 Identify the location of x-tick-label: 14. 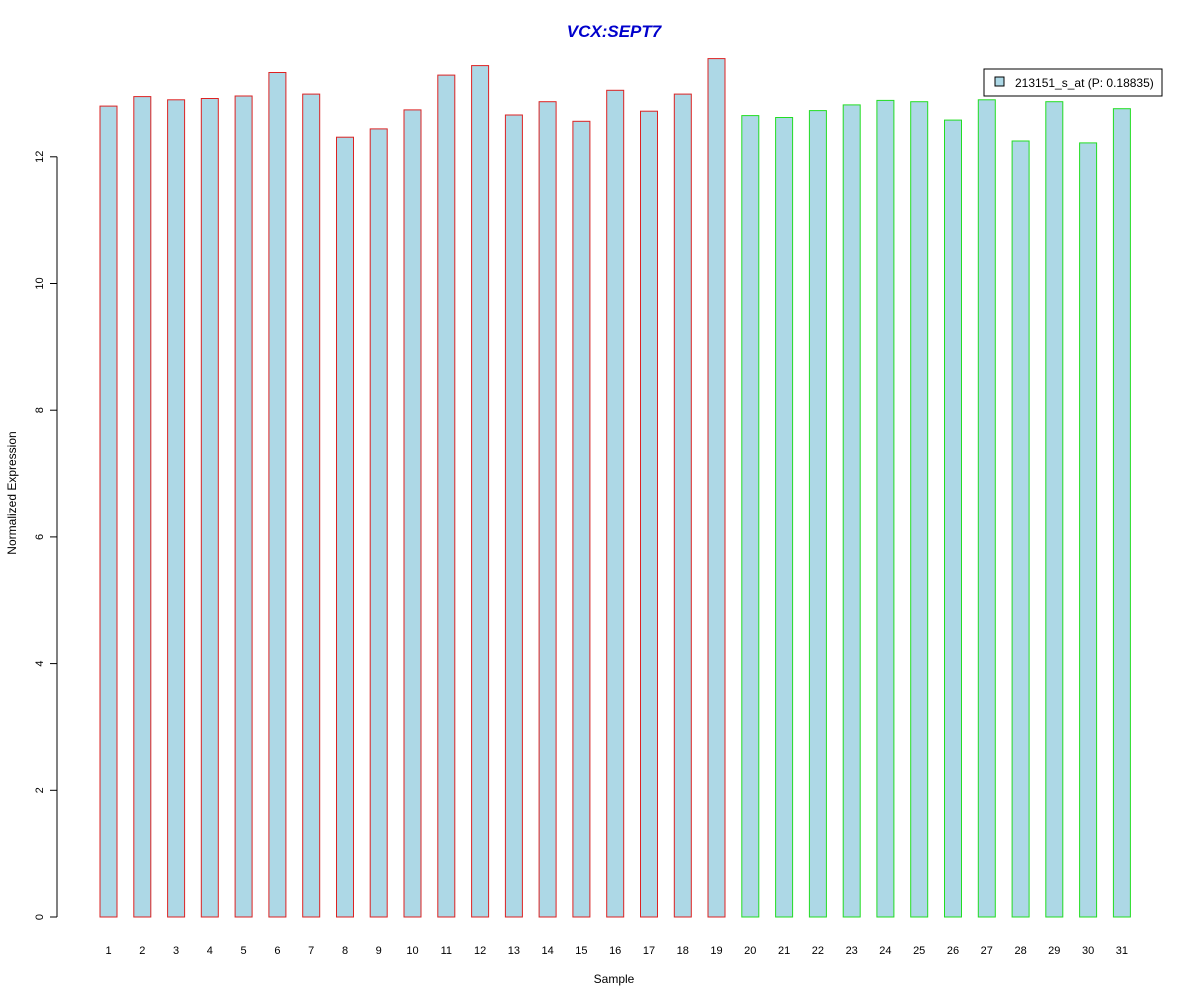
(547, 951).